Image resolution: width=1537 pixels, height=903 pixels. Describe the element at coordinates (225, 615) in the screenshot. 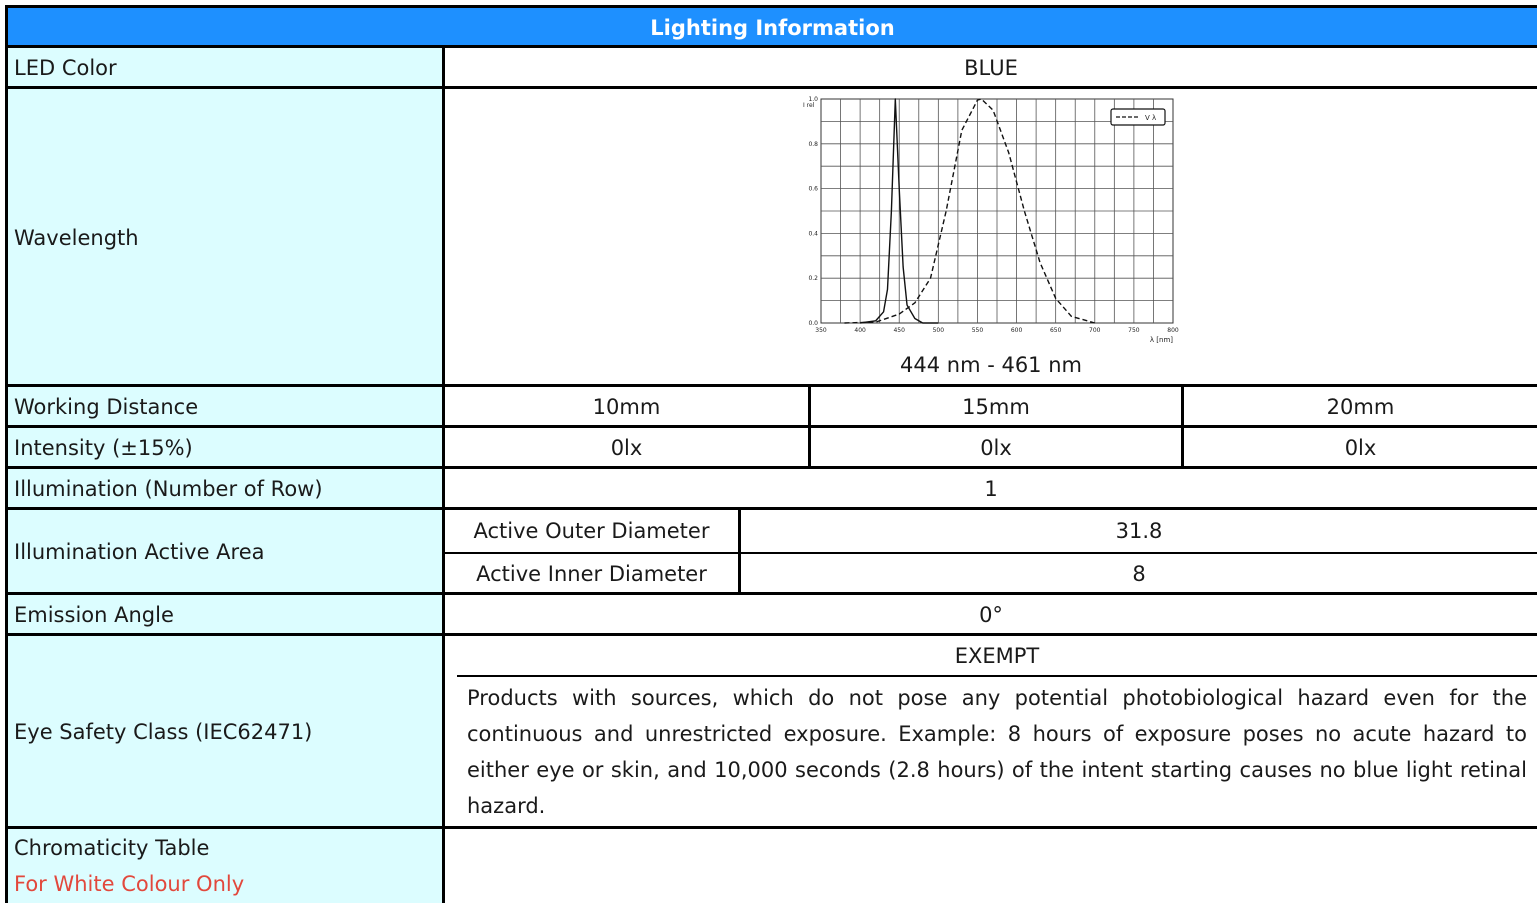

I see `emission-angle-label: Emission Angle` at that location.